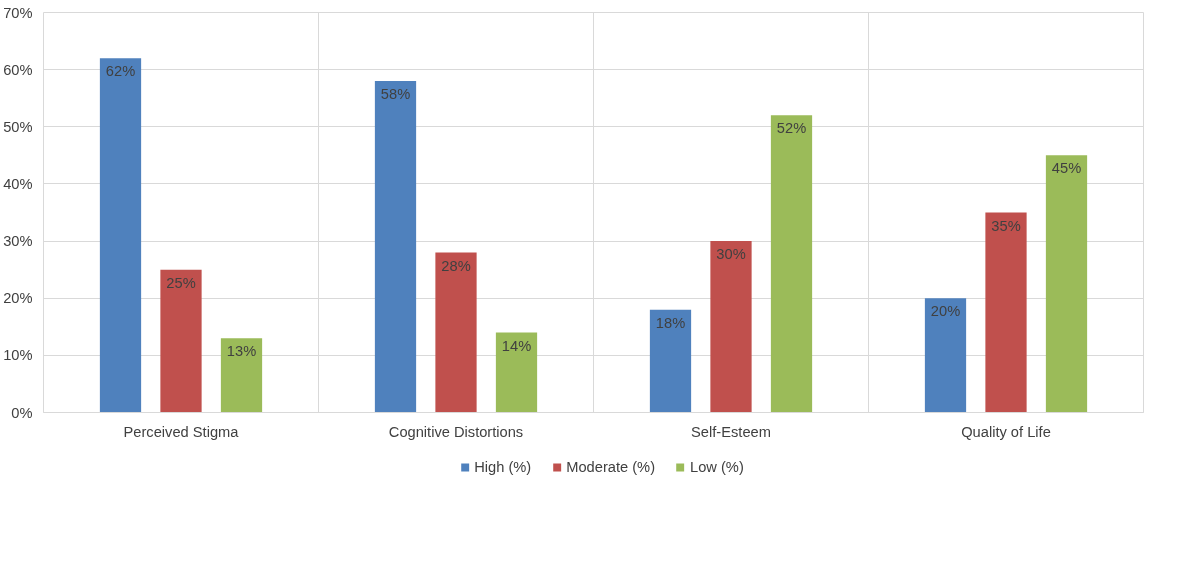 Image resolution: width=1199 pixels, height=562 pixels. I want to click on legend-label: High (%), so click(503, 467).